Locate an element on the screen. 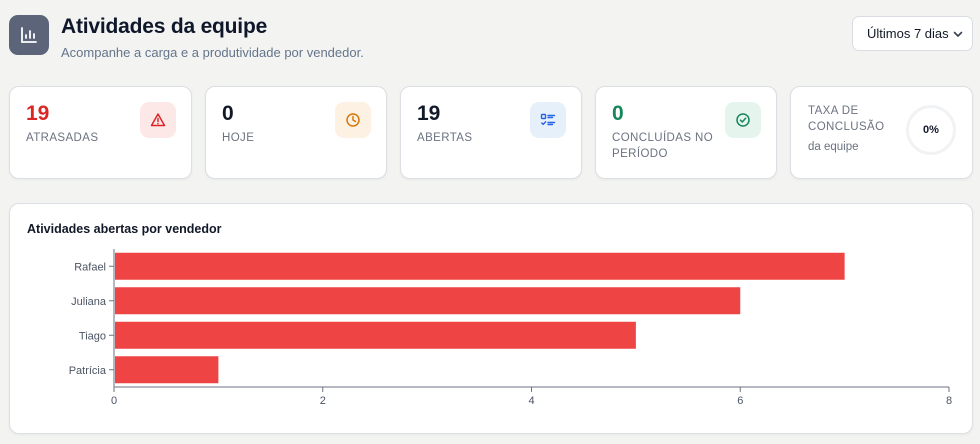  bar-rafael is located at coordinates (480, 266).